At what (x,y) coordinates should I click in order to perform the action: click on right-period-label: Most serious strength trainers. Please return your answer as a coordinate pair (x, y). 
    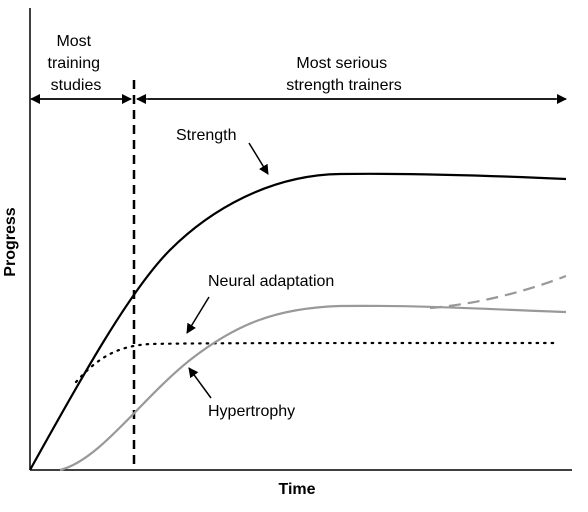
    Looking at the image, I should click on (344, 74).